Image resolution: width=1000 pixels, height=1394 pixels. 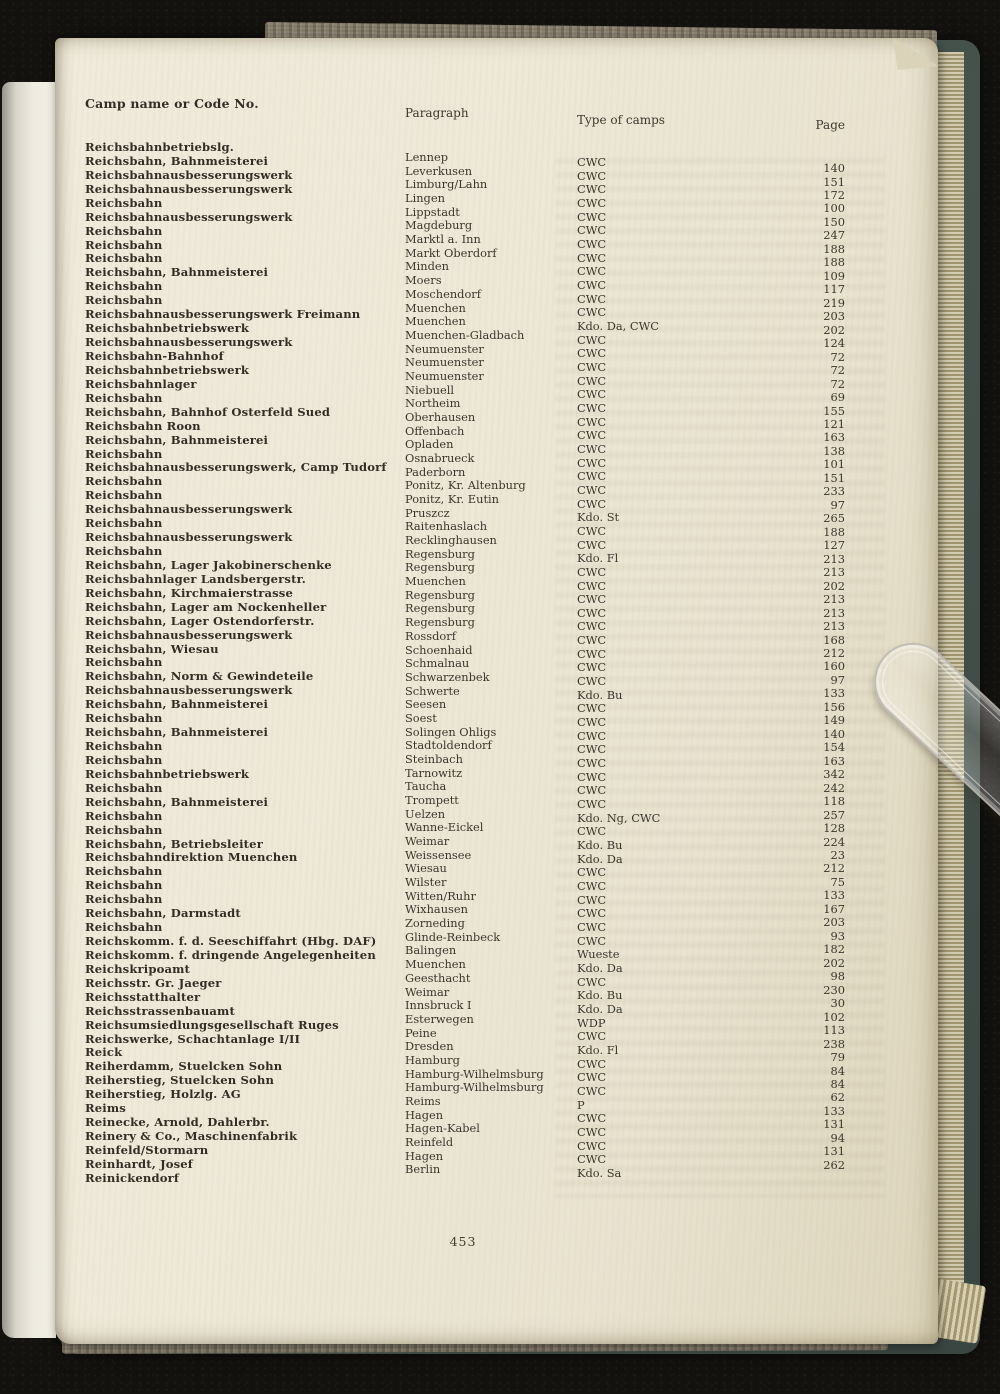 What do you see at coordinates (435, 321) in the screenshot?
I see `paragraph-cell: Muenchen` at bounding box center [435, 321].